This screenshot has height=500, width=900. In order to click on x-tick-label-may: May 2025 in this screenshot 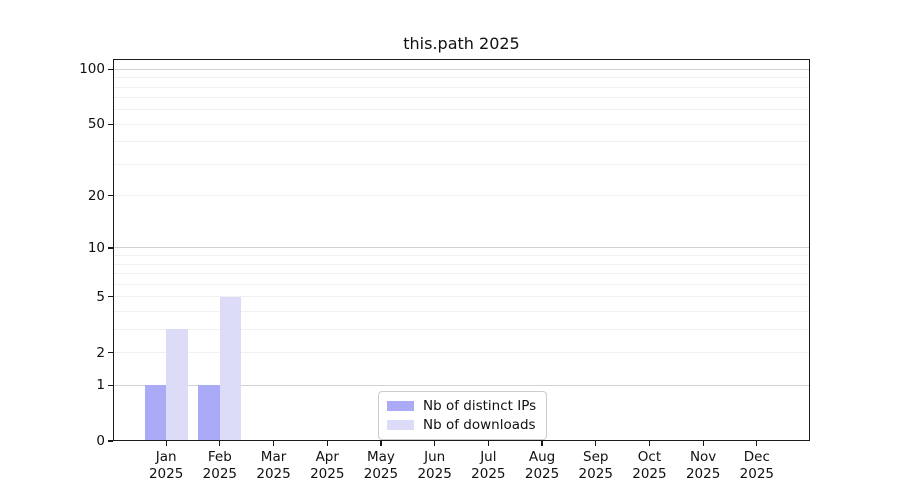, I will do `click(381, 465)`.